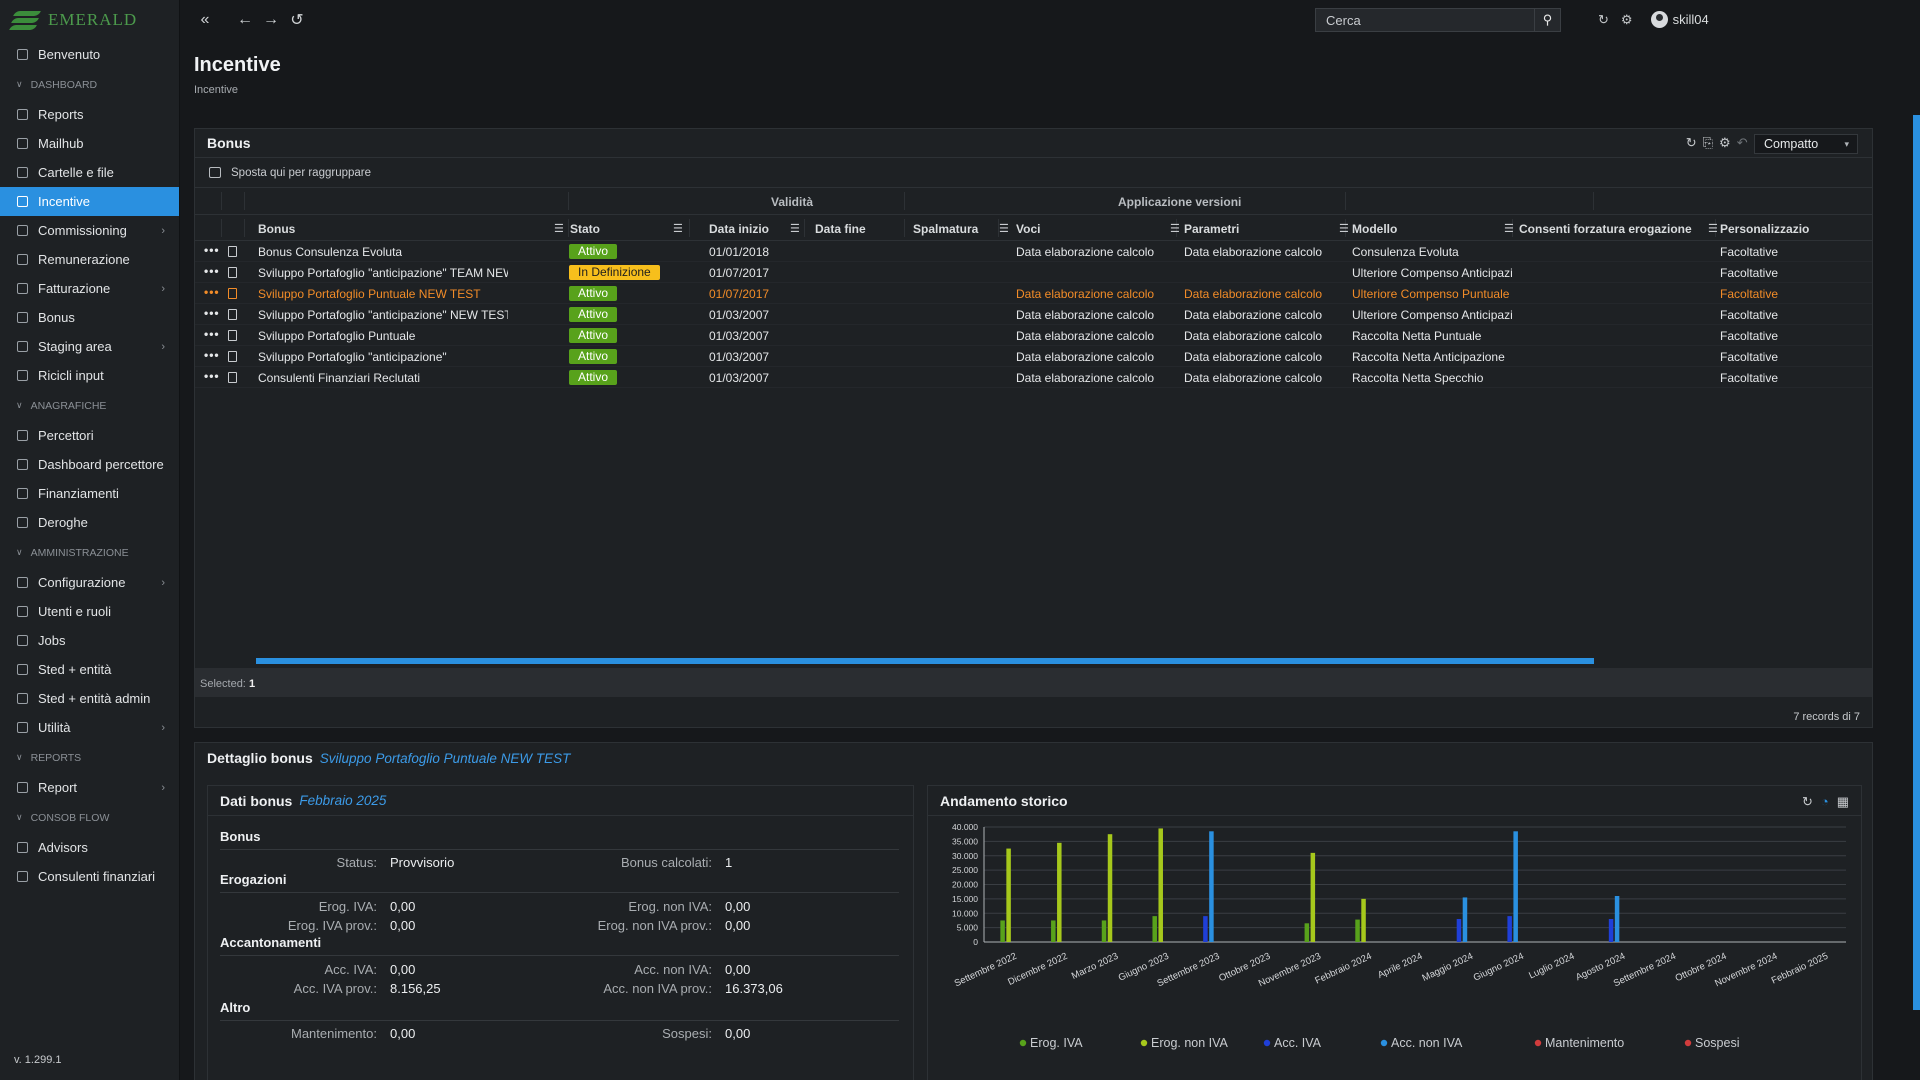 The width and height of the screenshot is (1920, 1080). I want to click on column-header: Stato, so click(585, 229).